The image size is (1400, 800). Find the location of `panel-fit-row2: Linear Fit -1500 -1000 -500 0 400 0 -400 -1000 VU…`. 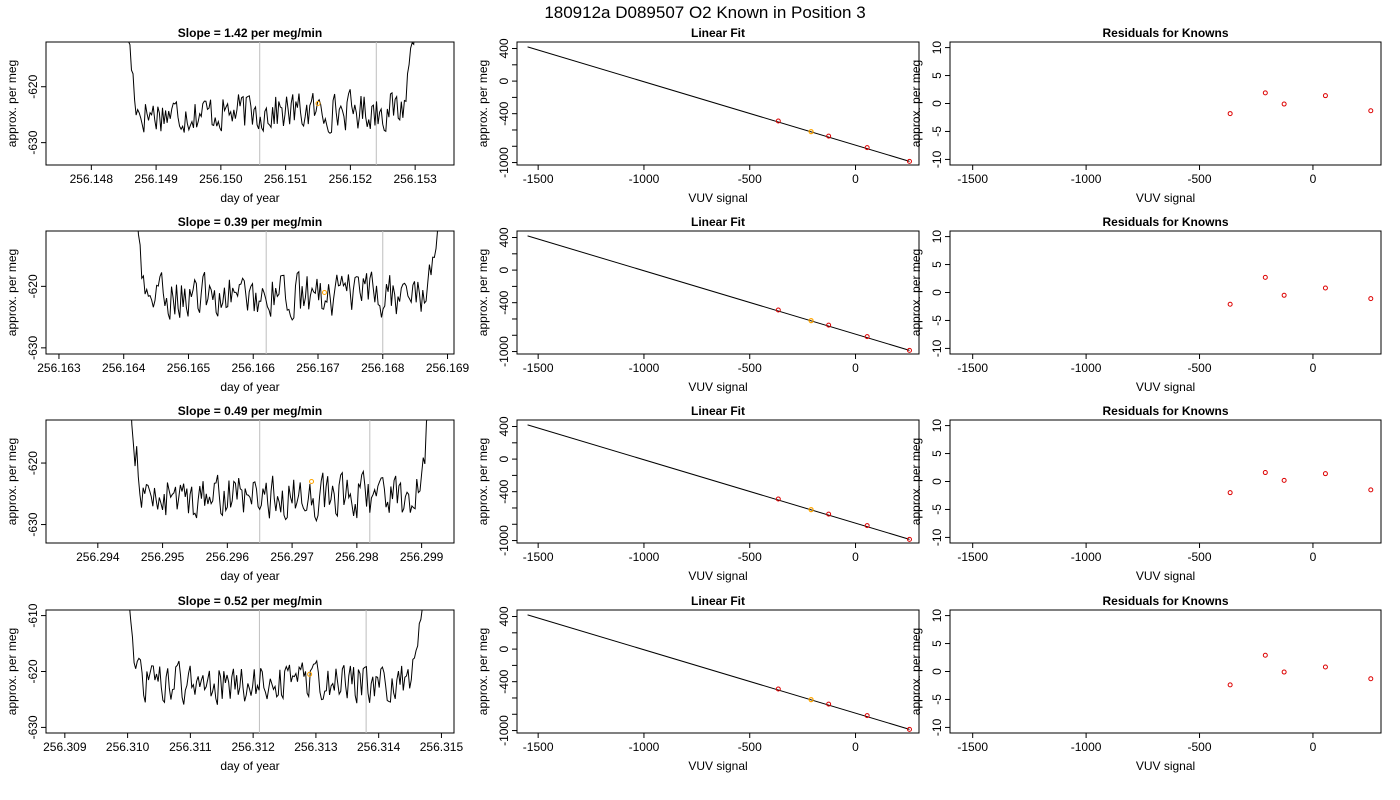

panel-fit-row2: Linear Fit -1500 -1000 -500 0 400 0 -400 -1000 VU… is located at coordinates (698, 304).